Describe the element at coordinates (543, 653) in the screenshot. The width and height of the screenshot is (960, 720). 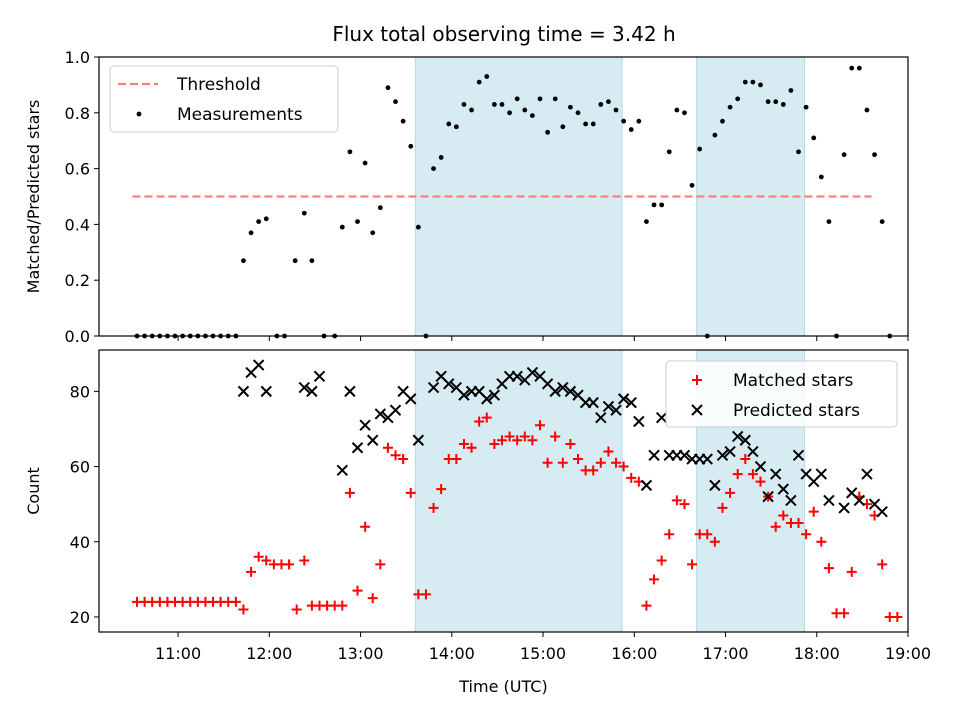
I see `x-tick-label: 15:00` at that location.